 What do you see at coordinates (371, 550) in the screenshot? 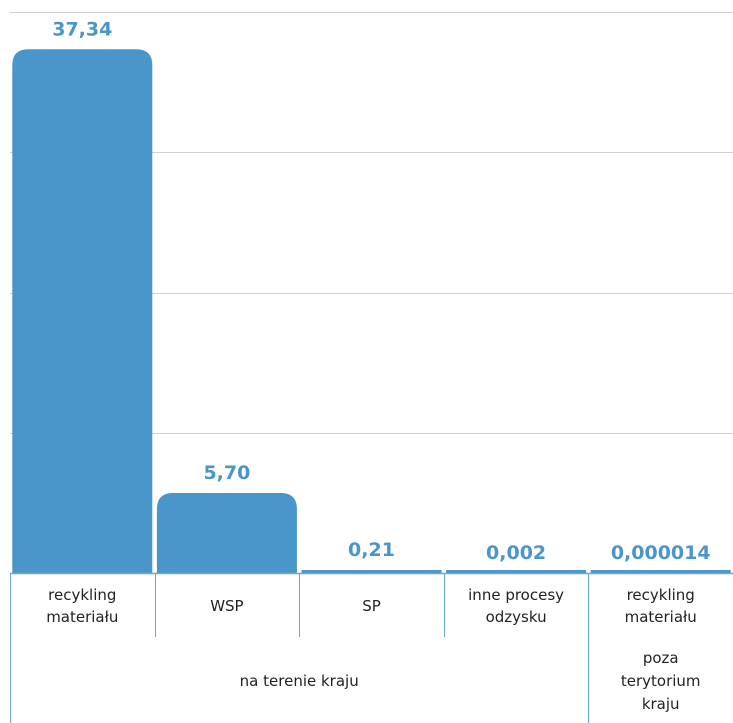
I see `value-label: 0,21` at bounding box center [371, 550].